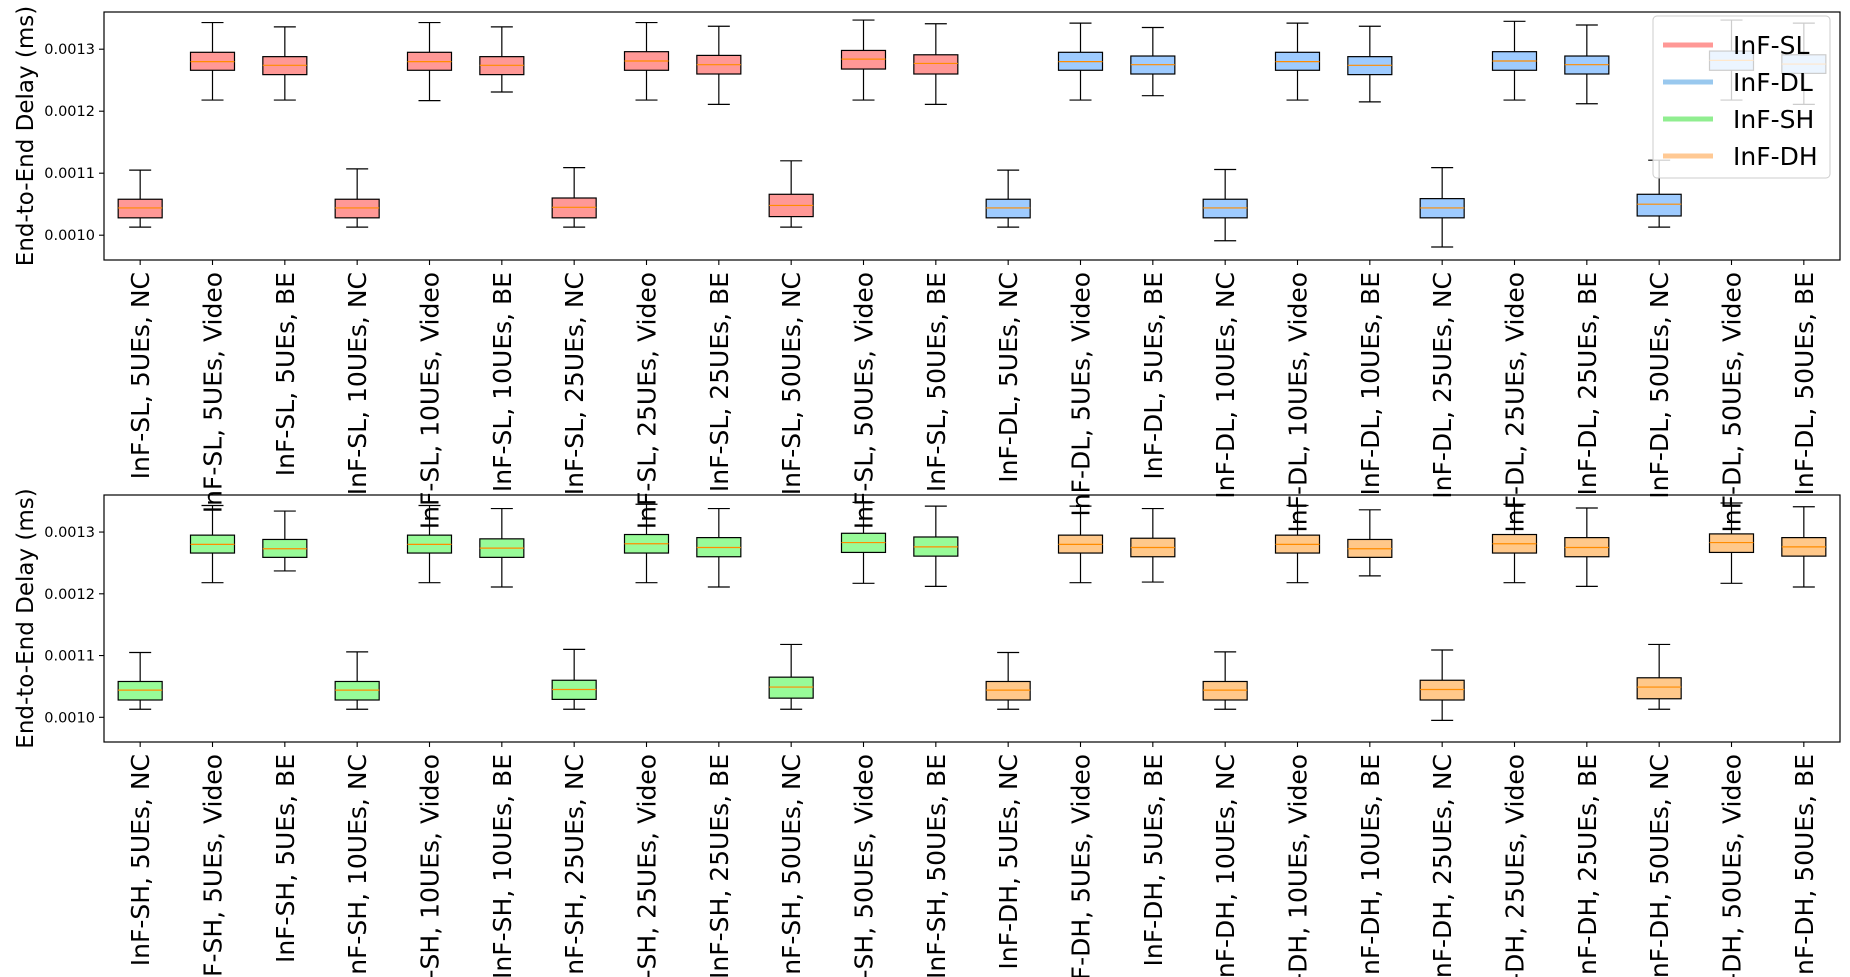 The width and height of the screenshot is (1850, 977). What do you see at coordinates (1298, 402) in the screenshot?
I see `x-tick-label: InF-DL, 10UEs, Video` at bounding box center [1298, 402].